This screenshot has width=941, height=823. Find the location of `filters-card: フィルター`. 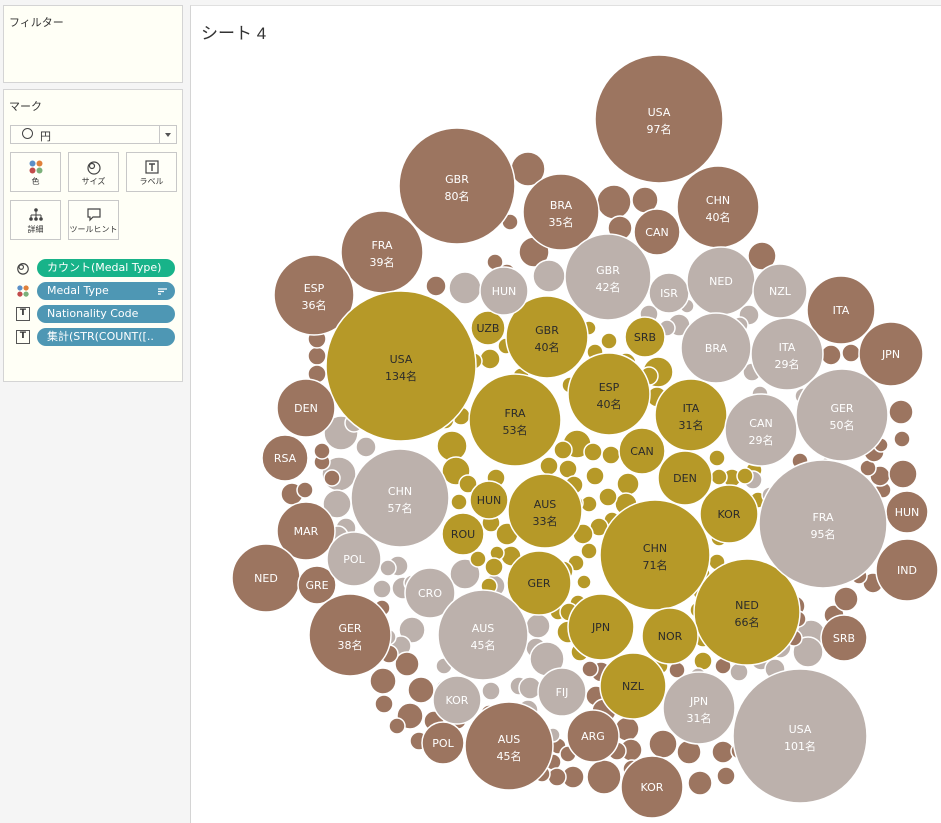

filters-card: フィルター is located at coordinates (93, 44).